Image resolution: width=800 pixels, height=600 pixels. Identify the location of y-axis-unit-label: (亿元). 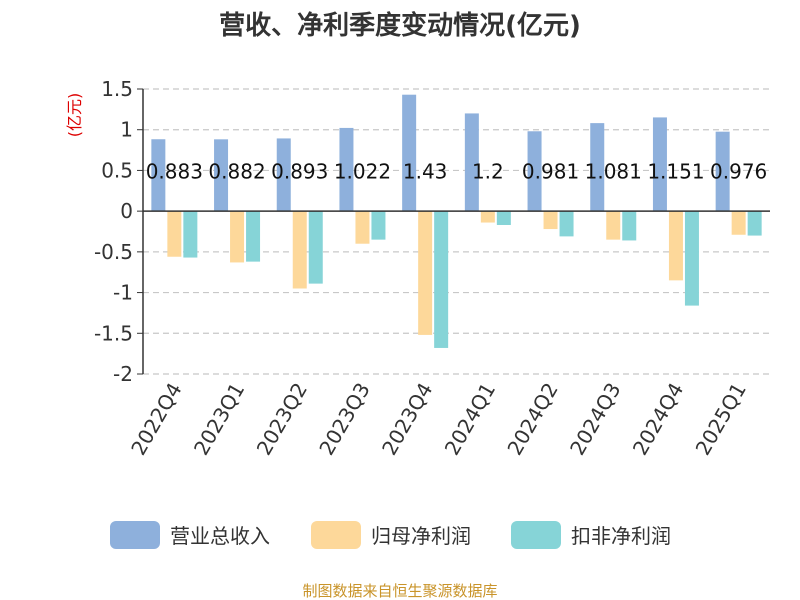
(74, 115).